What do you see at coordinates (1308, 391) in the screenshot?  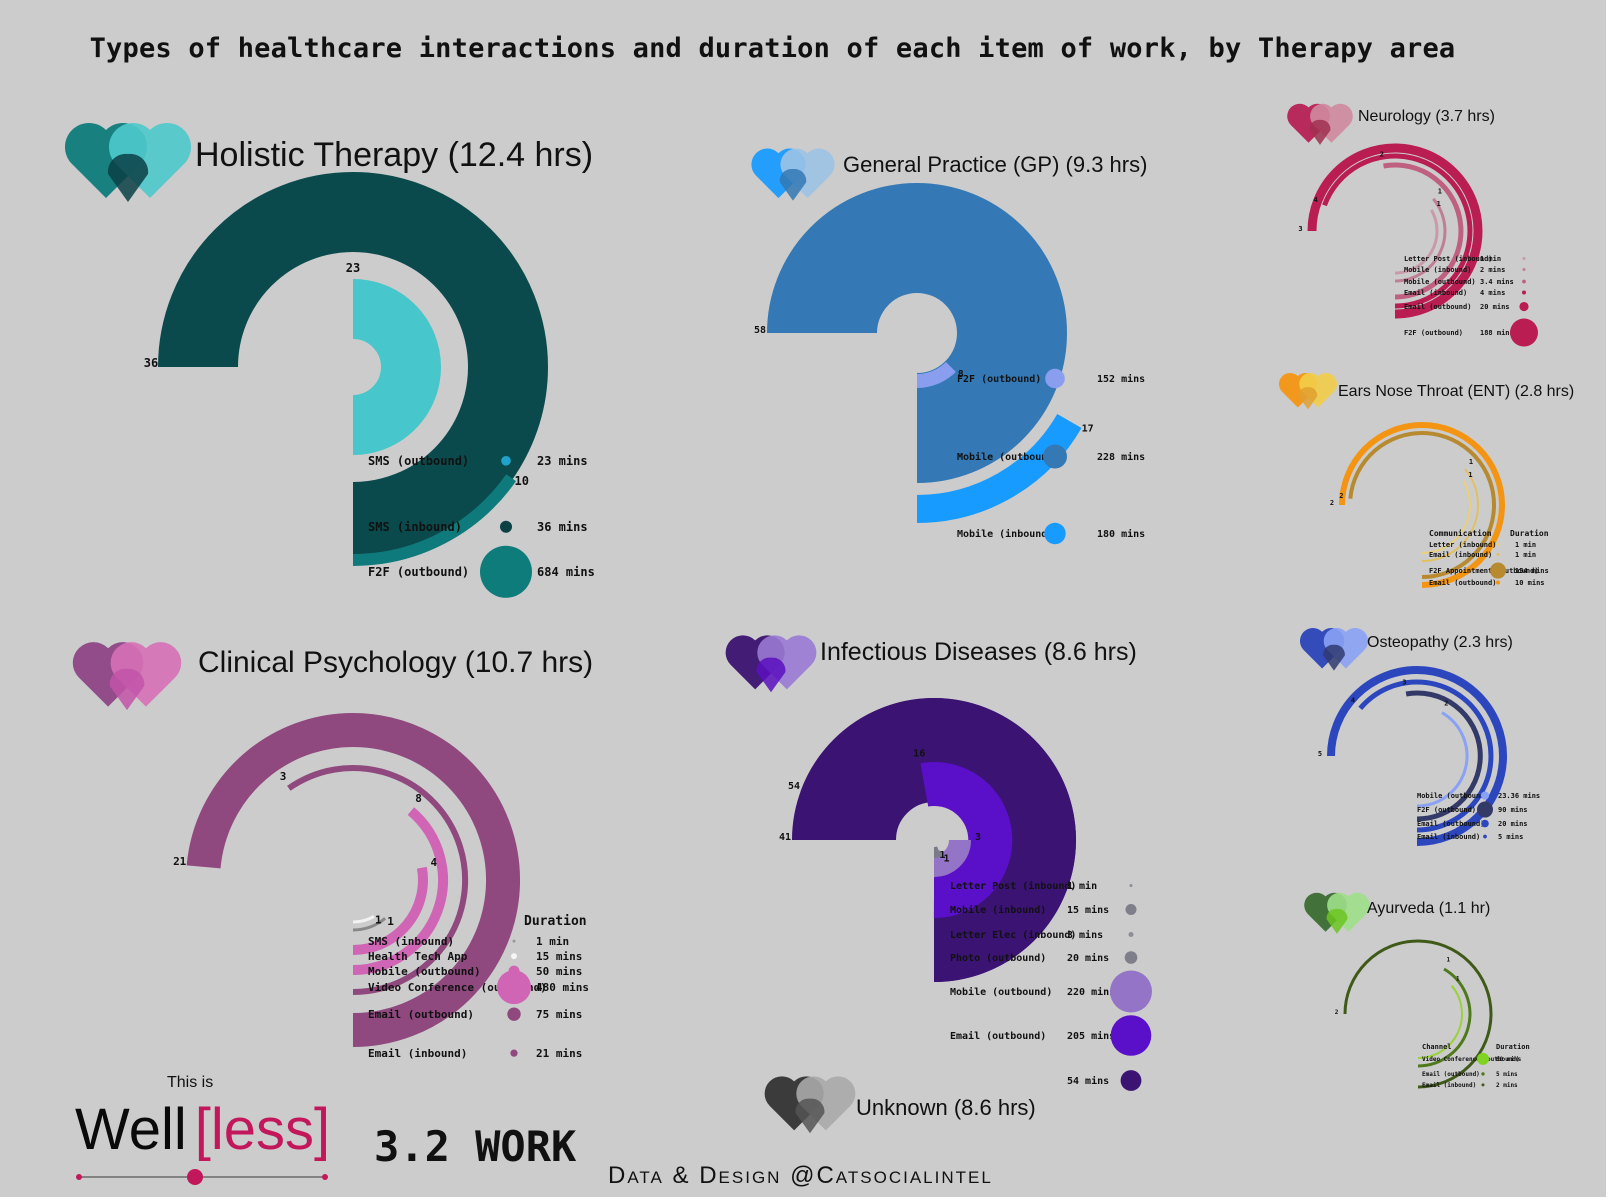 I see `ent-heart-icon` at bounding box center [1308, 391].